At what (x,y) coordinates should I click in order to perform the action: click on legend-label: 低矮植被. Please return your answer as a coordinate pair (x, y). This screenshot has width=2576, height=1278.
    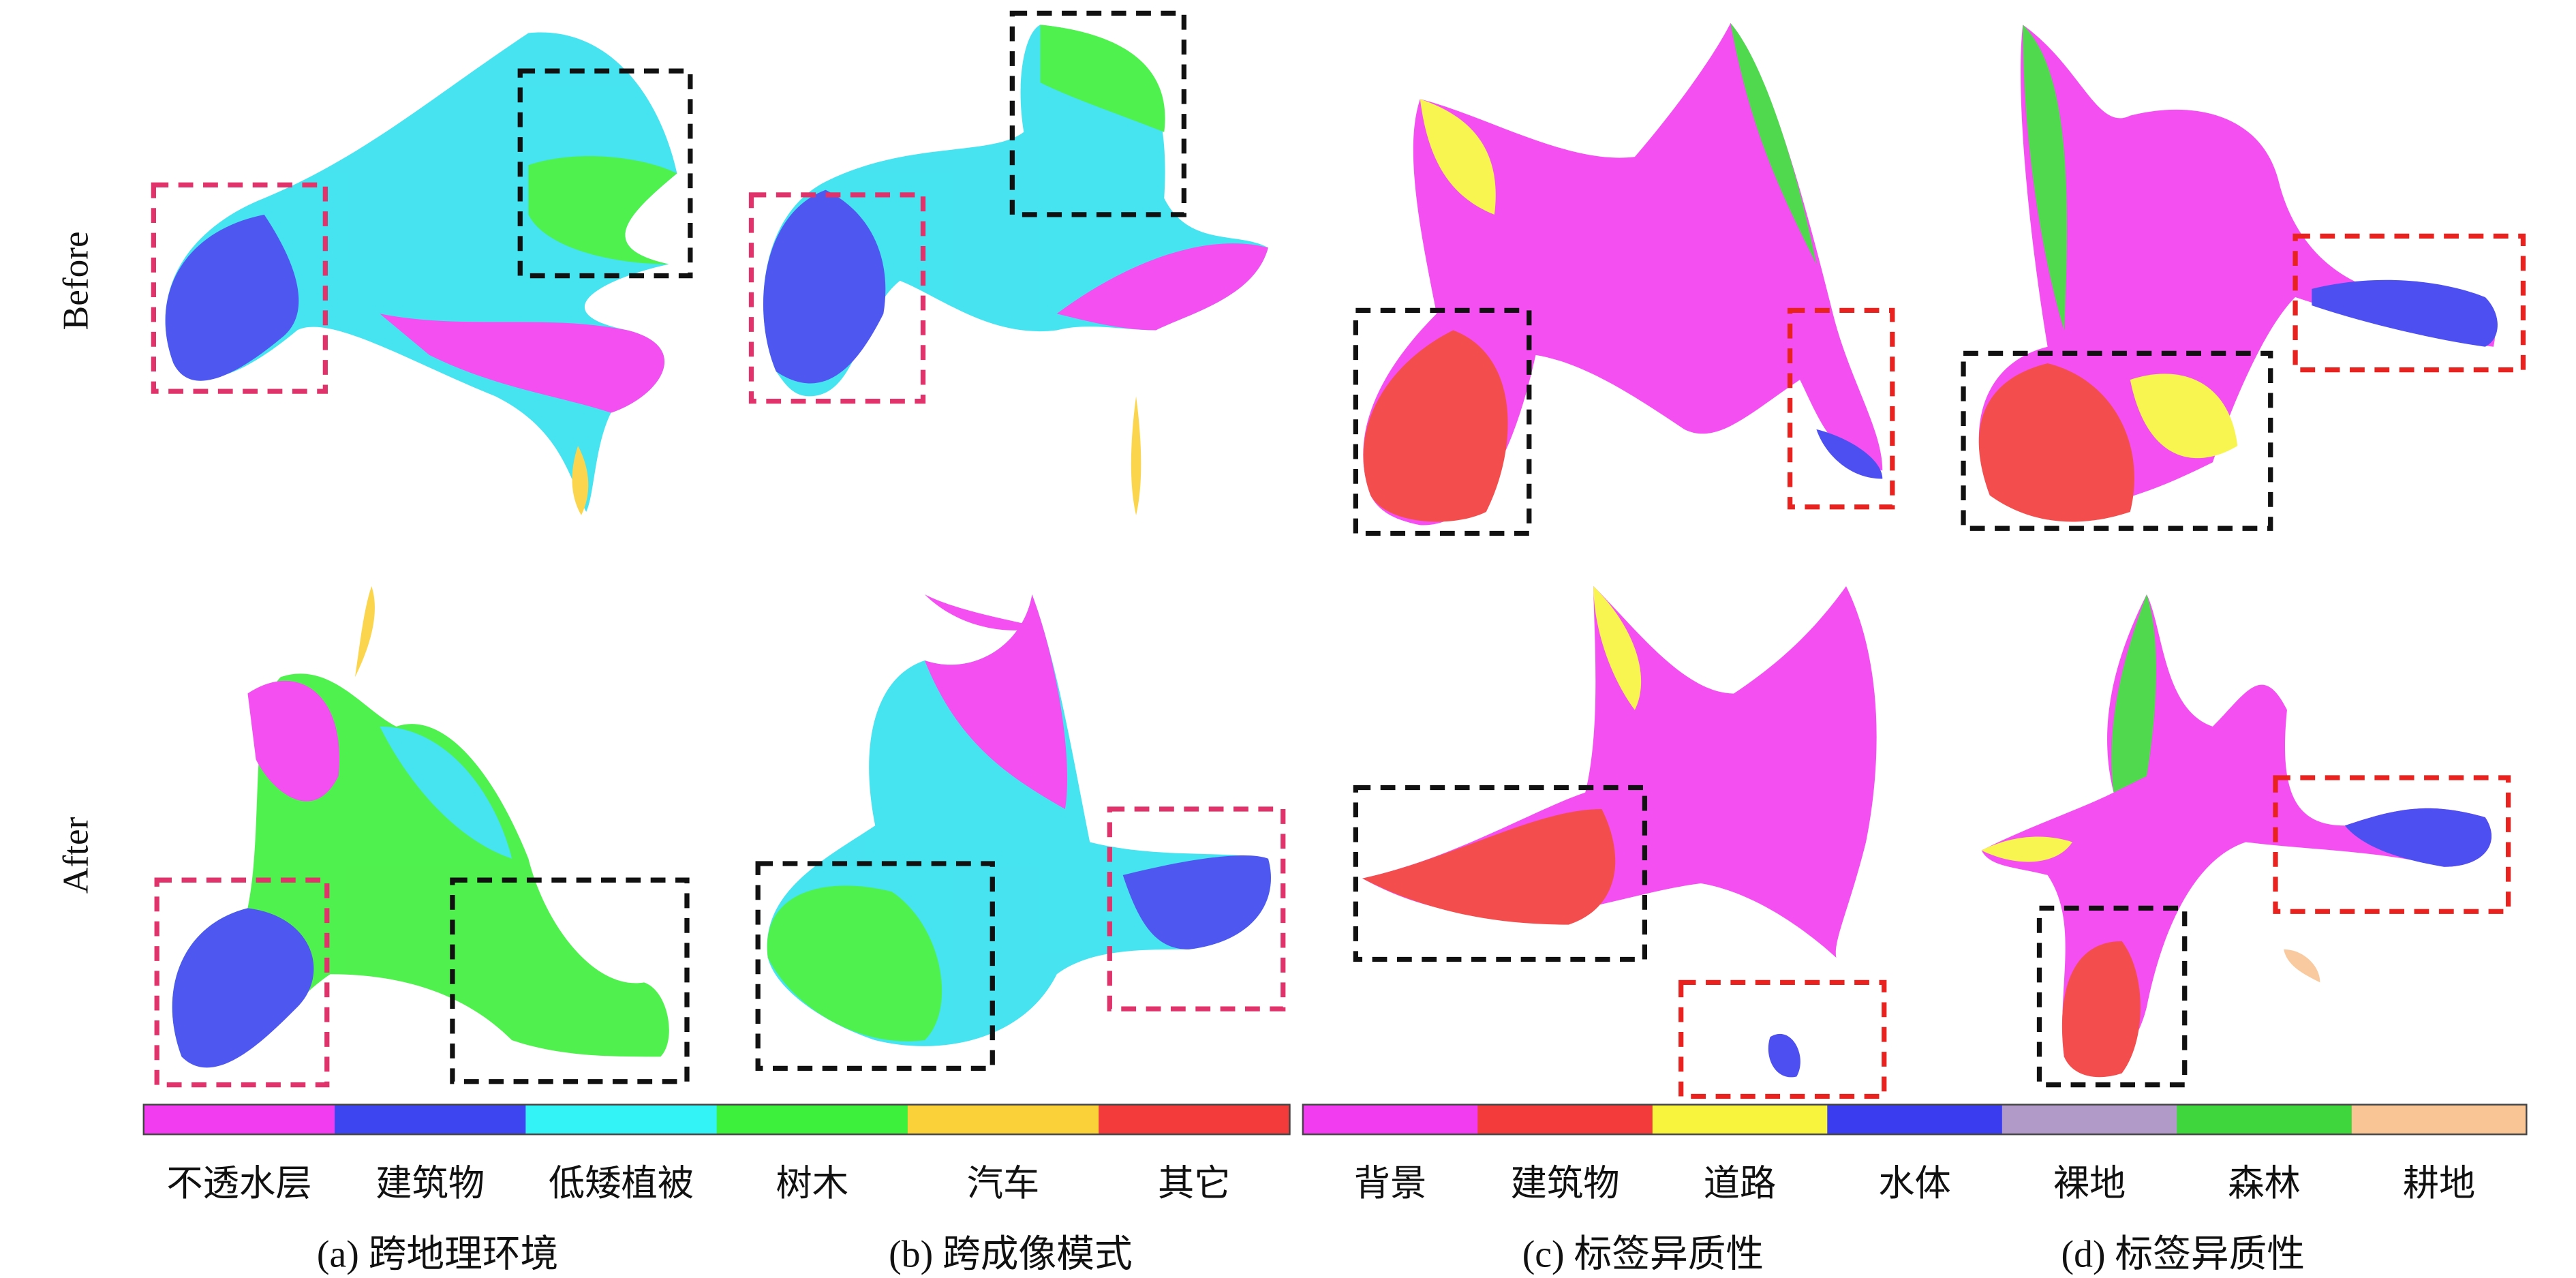
    Looking at the image, I should click on (621, 1183).